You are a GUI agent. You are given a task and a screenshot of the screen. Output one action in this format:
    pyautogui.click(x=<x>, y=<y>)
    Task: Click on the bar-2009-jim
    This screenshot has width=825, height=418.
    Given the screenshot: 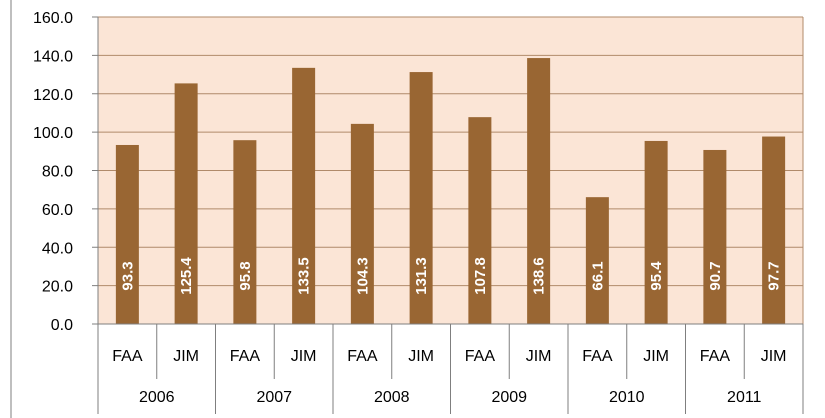 What is the action you would take?
    pyautogui.click(x=539, y=191)
    